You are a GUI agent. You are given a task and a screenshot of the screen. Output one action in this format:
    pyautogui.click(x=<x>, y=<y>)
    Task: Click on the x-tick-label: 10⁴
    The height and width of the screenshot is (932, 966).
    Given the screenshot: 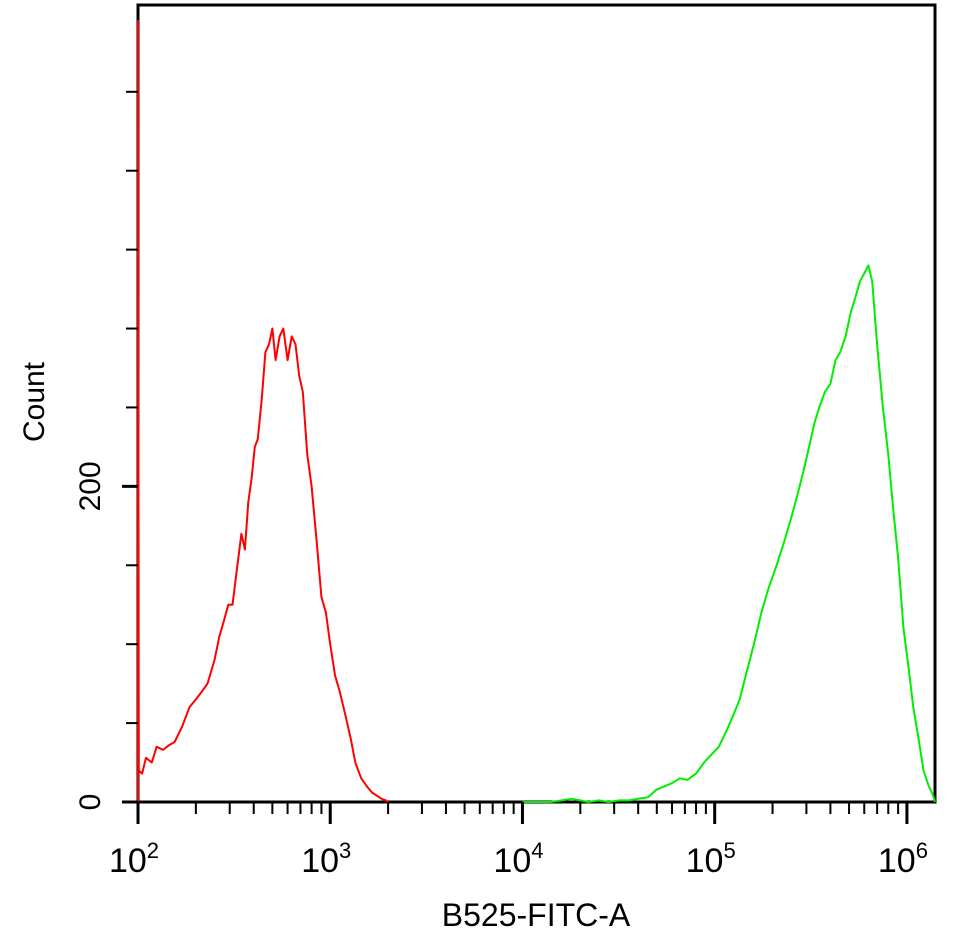 What is the action you would take?
    pyautogui.click(x=518, y=859)
    